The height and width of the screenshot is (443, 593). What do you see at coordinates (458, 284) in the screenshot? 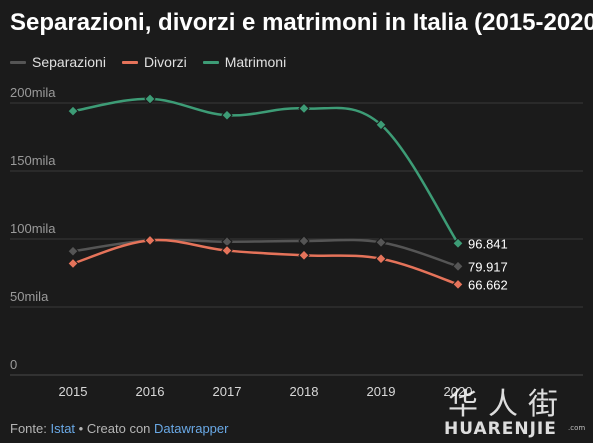
I see `data-point-divorzi-2020` at bounding box center [458, 284].